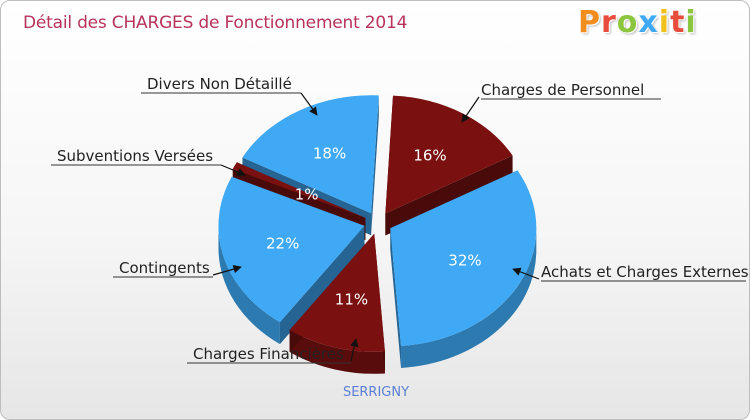 The height and width of the screenshot is (420, 750). Describe the element at coordinates (268, 354) in the screenshot. I see `slice-category-label: Charges Financières` at that location.